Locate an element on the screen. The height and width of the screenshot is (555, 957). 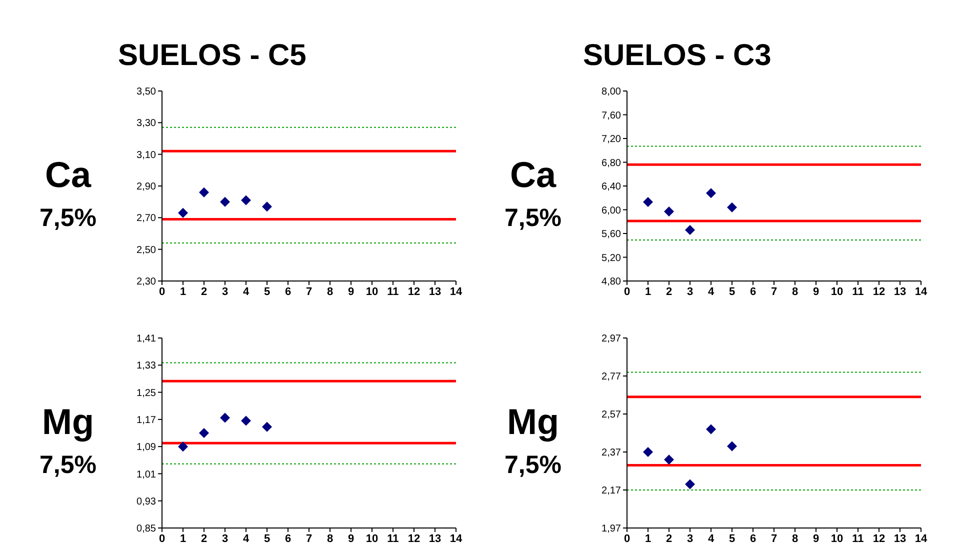
y-tick-label: 6,00 is located at coordinates (612, 210).